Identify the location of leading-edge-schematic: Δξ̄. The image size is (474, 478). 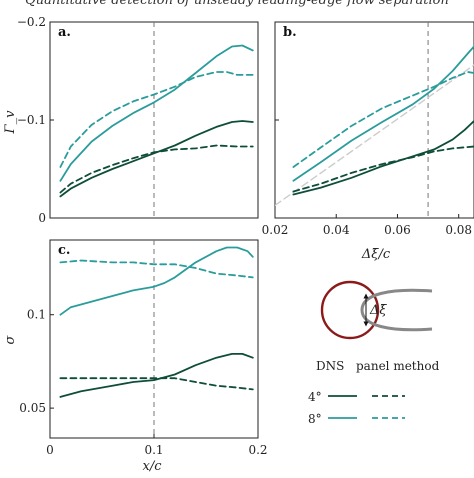
(376, 310).